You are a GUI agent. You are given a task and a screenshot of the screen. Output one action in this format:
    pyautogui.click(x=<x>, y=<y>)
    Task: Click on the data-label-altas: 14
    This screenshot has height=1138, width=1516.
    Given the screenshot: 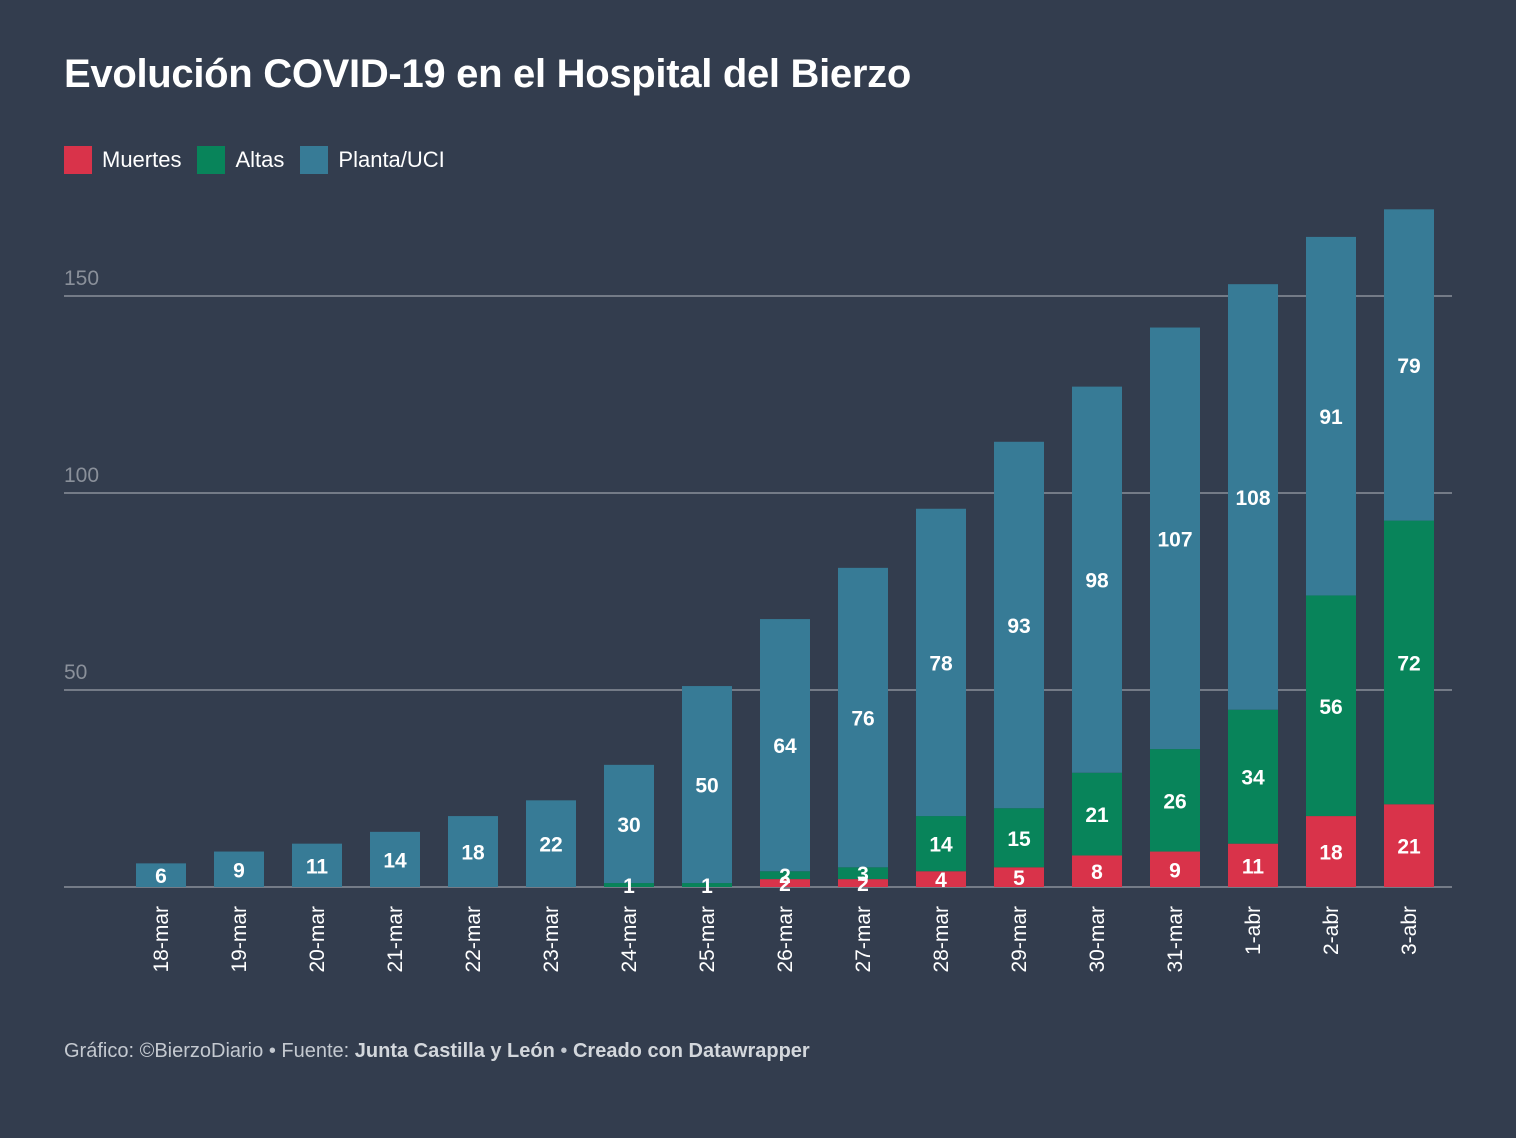 What is the action you would take?
    pyautogui.click(x=941, y=845)
    